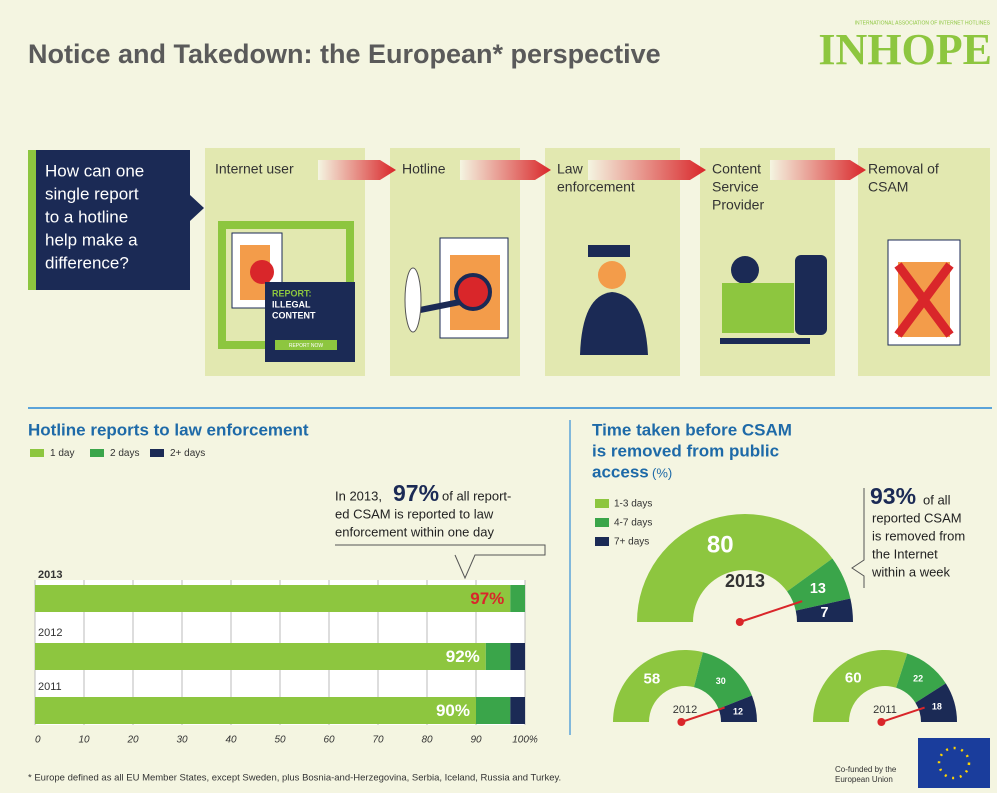 This screenshot has width=997, height=793. I want to click on eu-flag, so click(954, 763).